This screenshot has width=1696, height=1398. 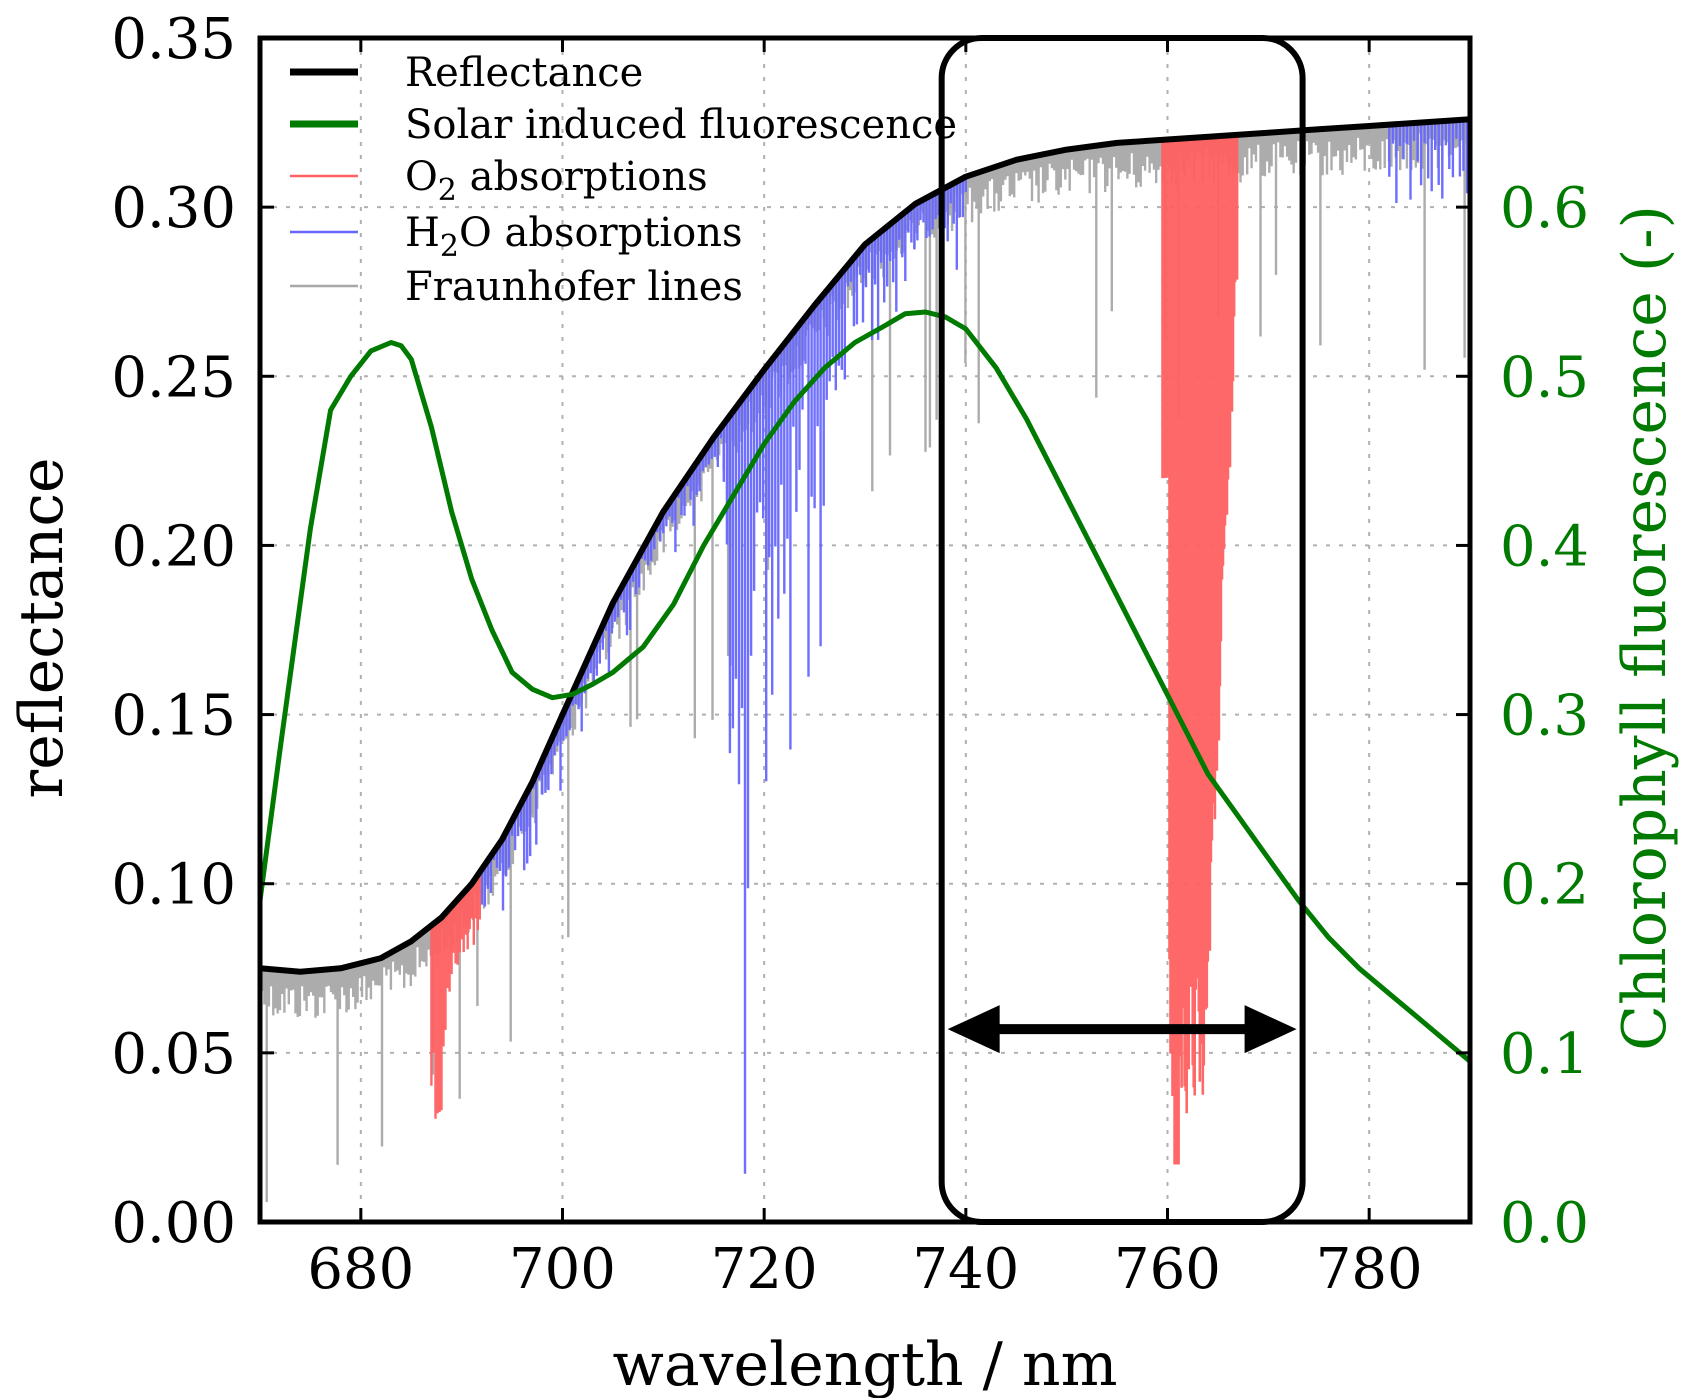 What do you see at coordinates (524, 73) in the screenshot?
I see `legend-label-reflectance: Reflectance` at bounding box center [524, 73].